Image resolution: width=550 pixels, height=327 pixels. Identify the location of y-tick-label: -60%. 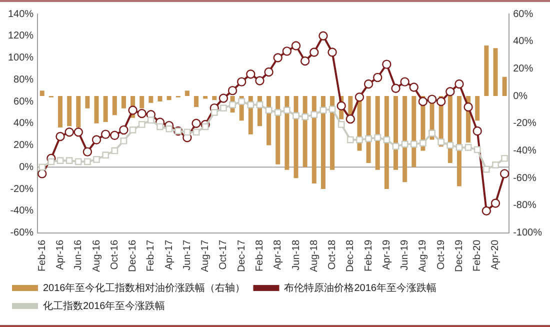
(22, 233).